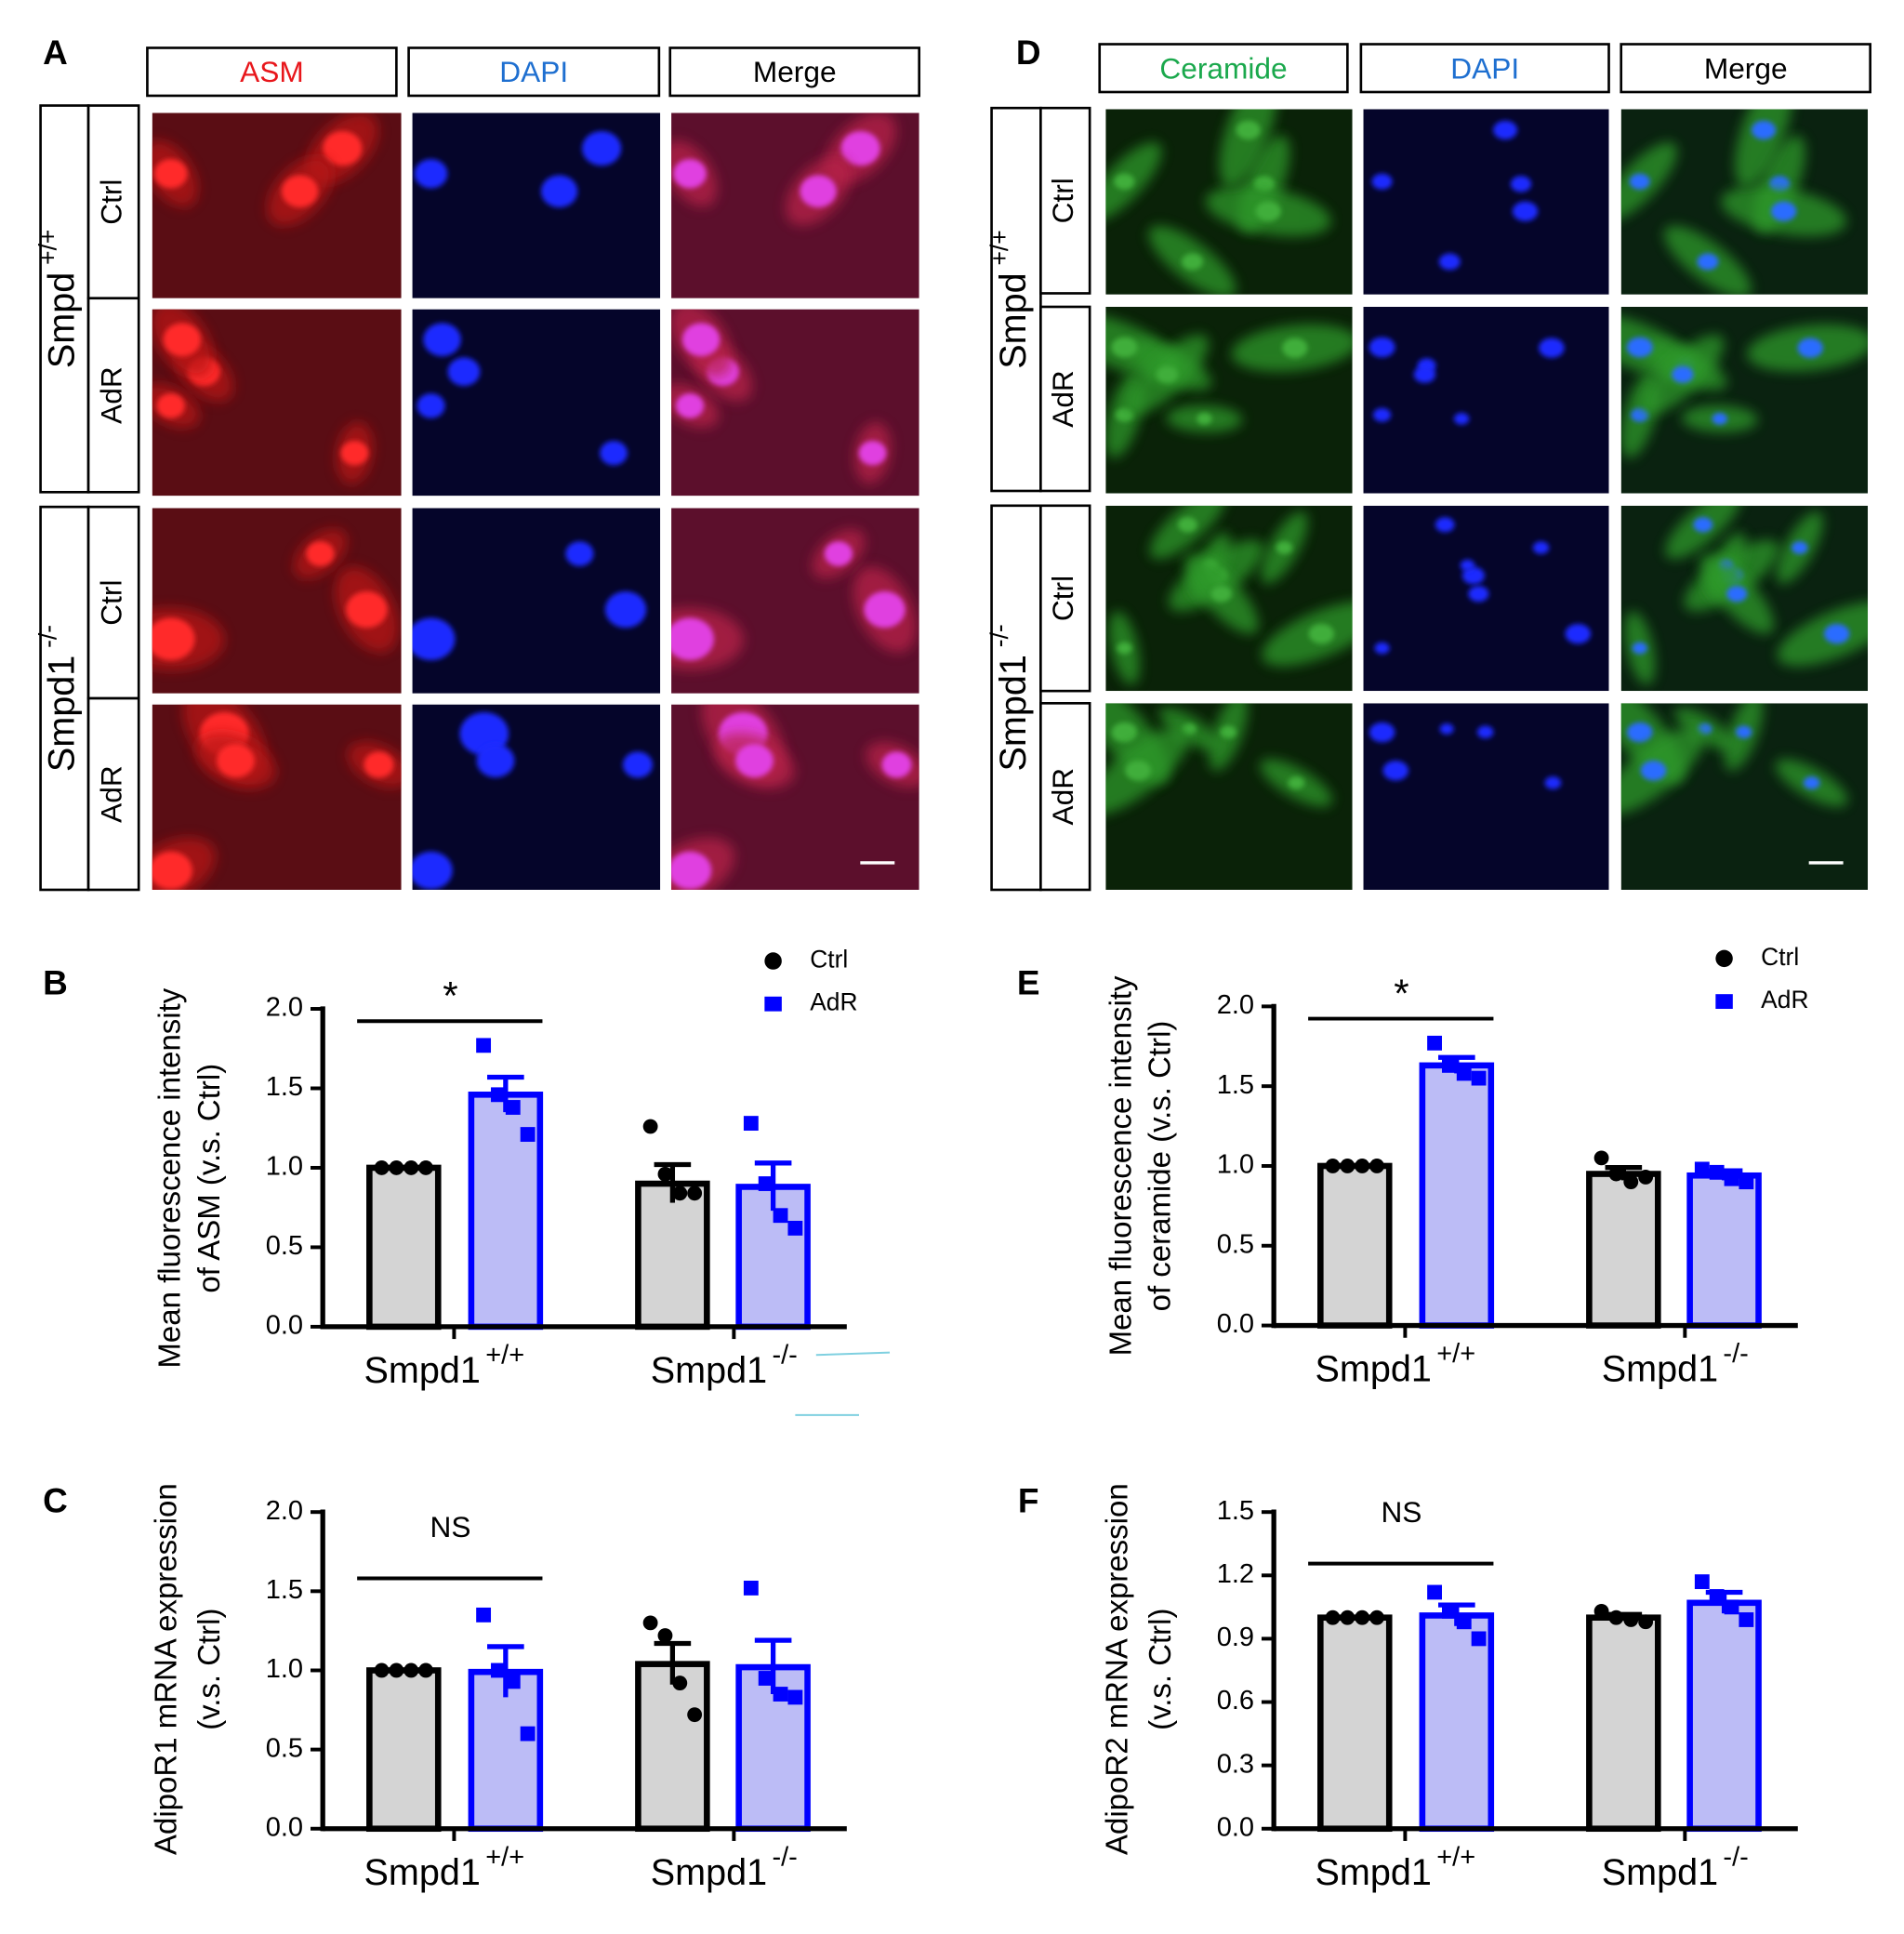  I want to click on group-box, so click(1016, 299).